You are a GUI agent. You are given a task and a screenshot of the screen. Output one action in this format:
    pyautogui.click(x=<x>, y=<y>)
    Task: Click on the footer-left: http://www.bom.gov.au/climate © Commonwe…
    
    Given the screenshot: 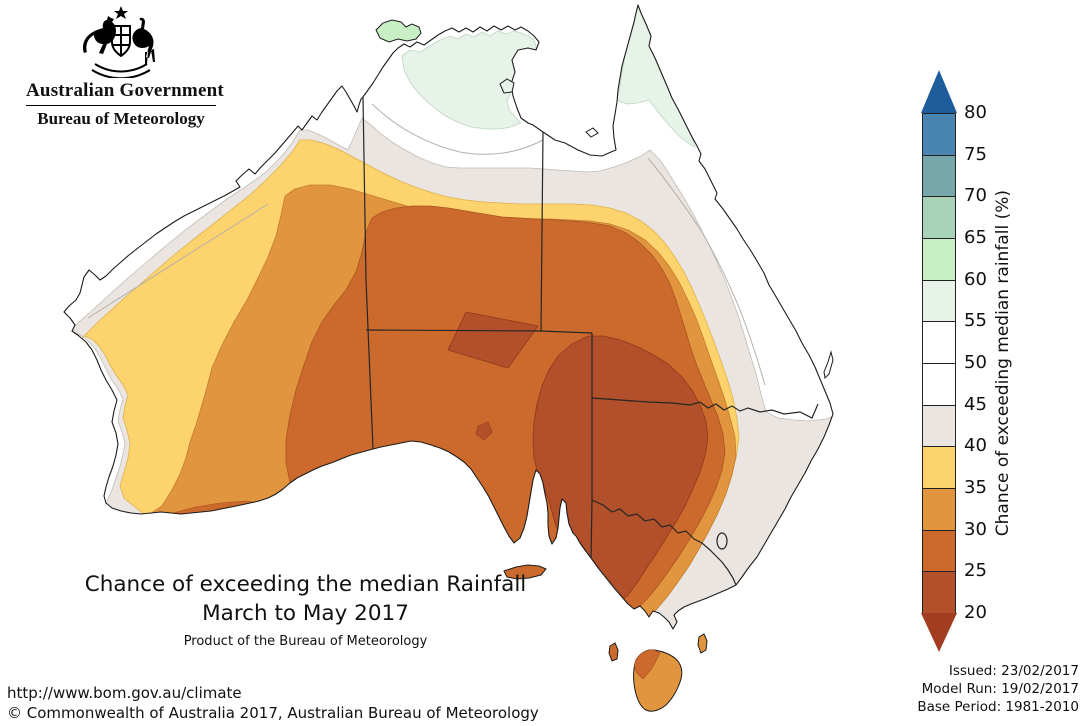 What is the action you would take?
    pyautogui.click(x=273, y=703)
    